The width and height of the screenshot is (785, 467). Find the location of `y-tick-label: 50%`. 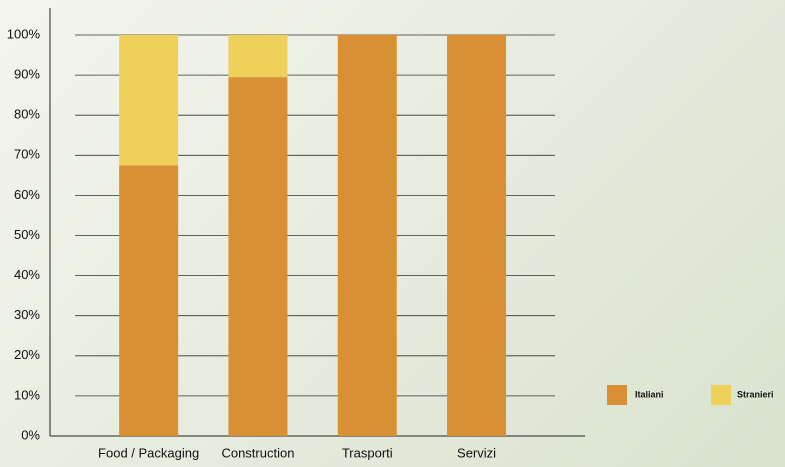

y-tick-label: 50% is located at coordinates (27, 234).